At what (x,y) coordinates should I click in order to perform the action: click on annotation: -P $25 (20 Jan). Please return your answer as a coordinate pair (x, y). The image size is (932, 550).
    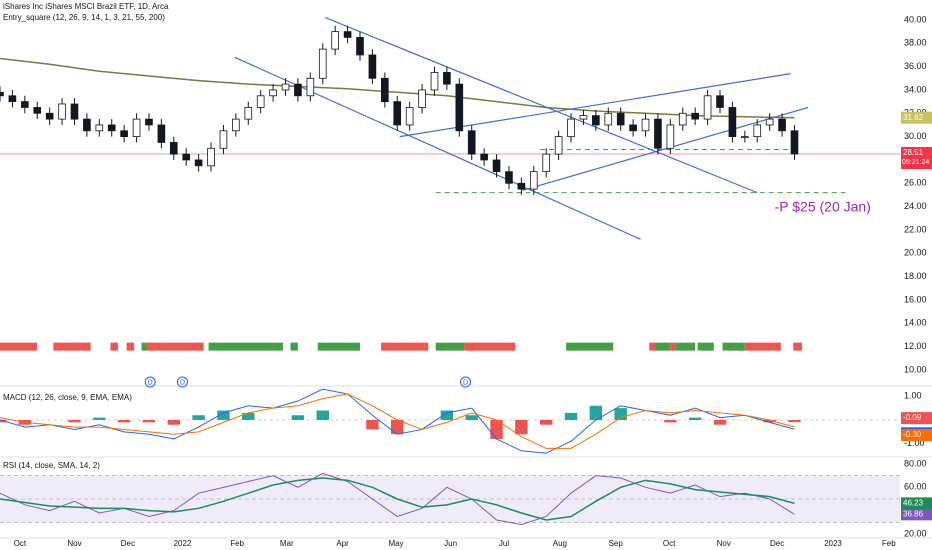
    Looking at the image, I should click on (823, 206).